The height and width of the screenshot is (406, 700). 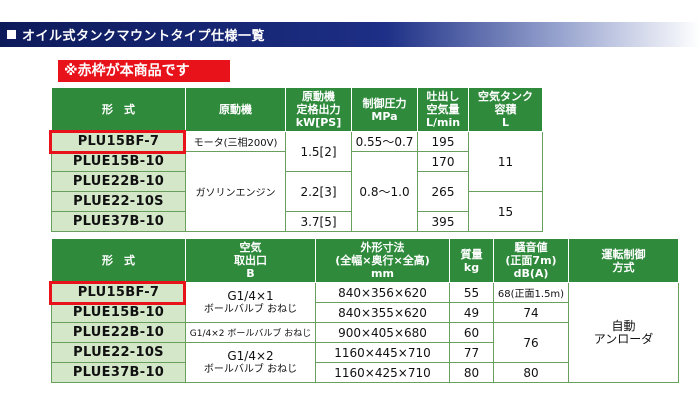 What do you see at coordinates (623, 260) in the screenshot?
I see `col-control: 運転制御 方式` at bounding box center [623, 260].